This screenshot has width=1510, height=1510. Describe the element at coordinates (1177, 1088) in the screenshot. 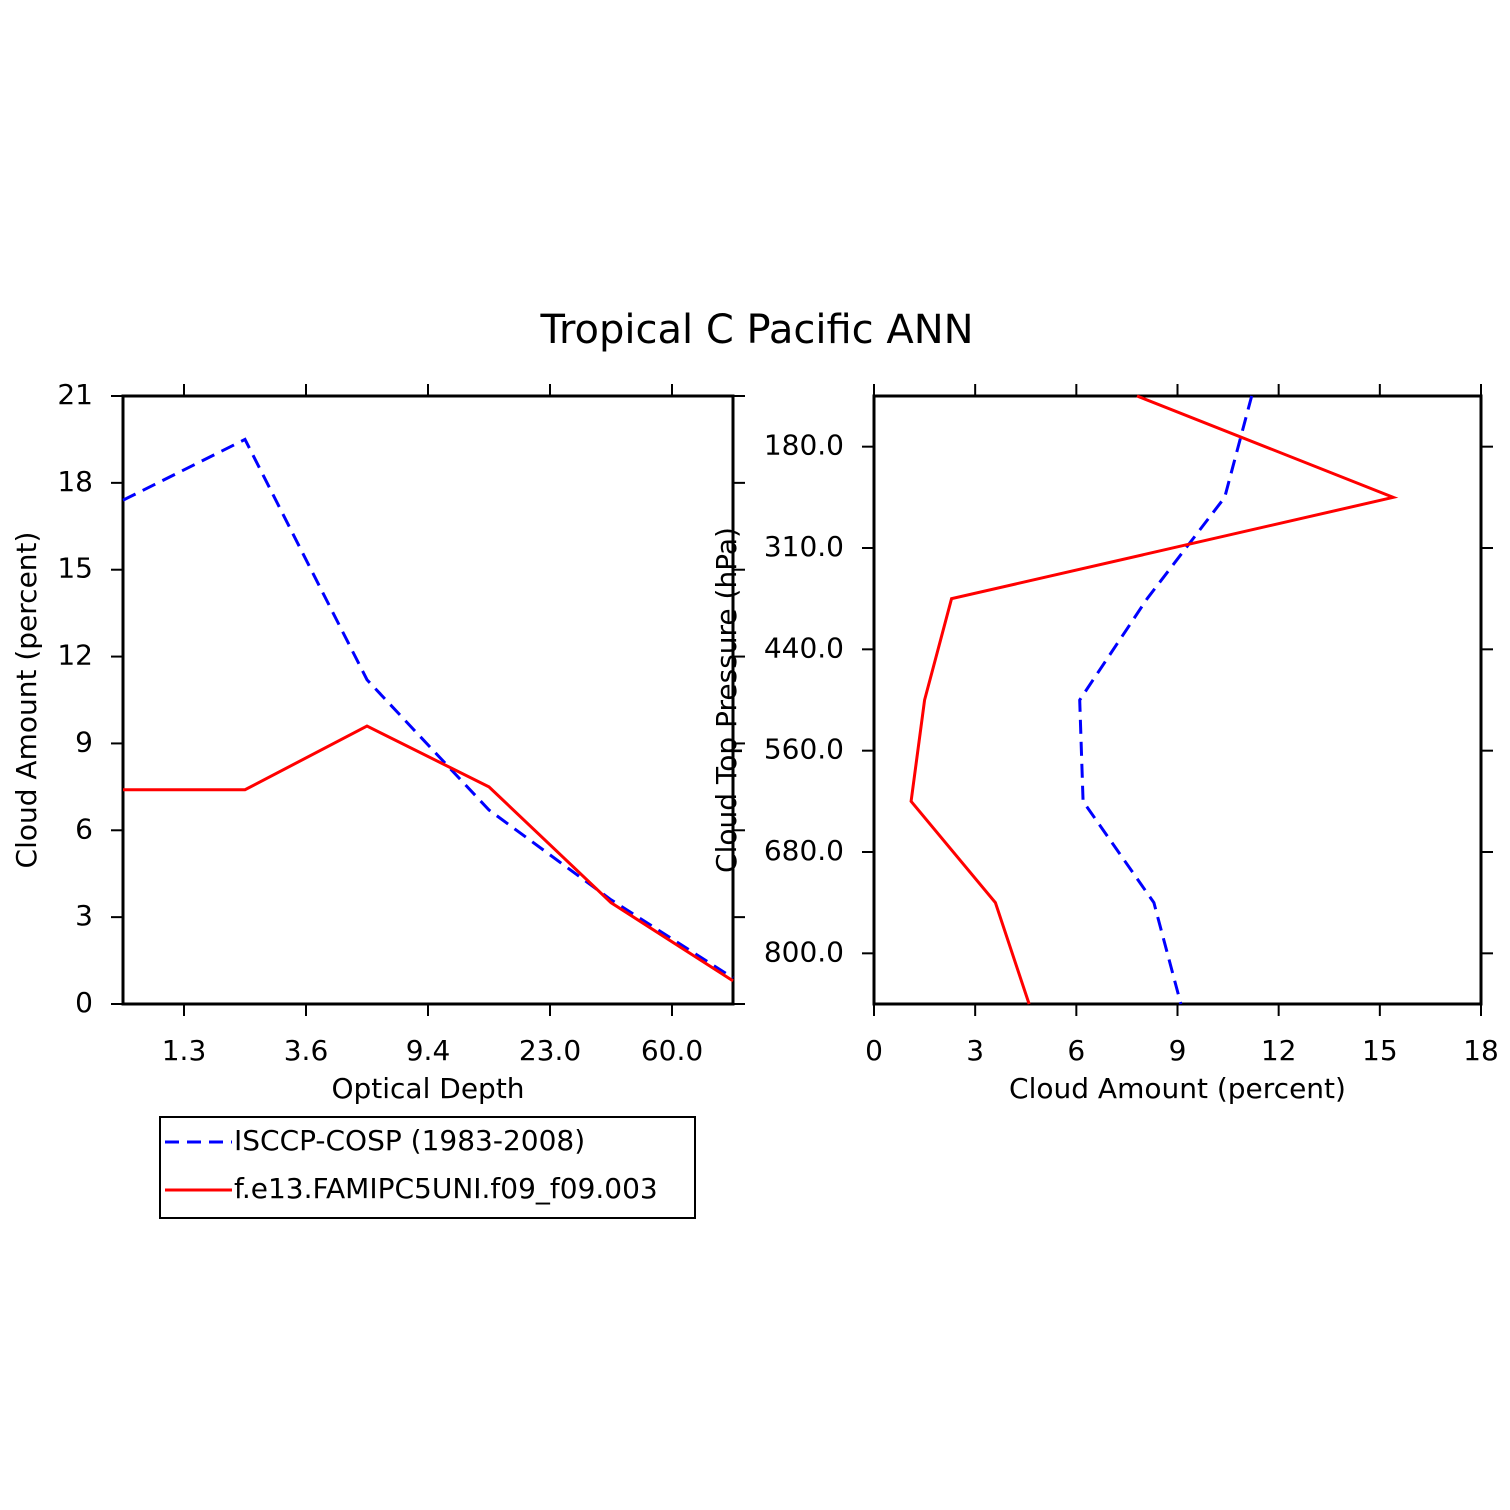

I see `x-axis-label: Cloud Amount (percent)` at that location.